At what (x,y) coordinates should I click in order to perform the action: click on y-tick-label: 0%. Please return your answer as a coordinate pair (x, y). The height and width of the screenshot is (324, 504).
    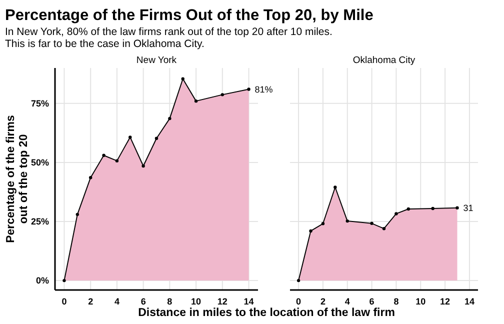
    Looking at the image, I should click on (42, 280).